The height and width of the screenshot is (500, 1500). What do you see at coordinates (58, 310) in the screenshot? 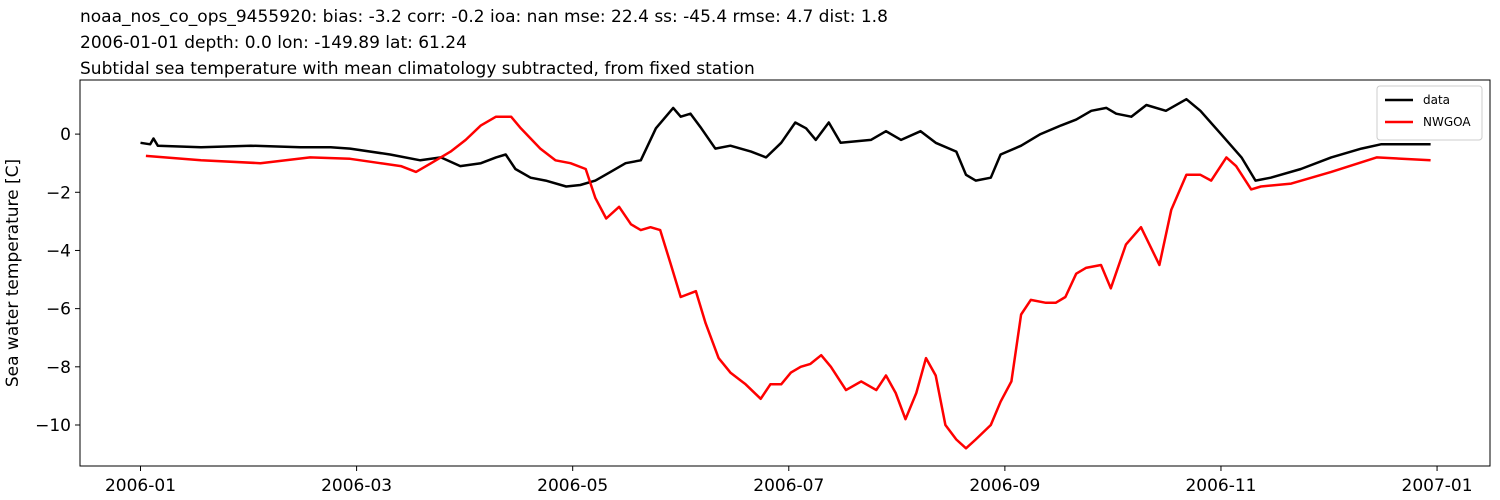
I see `y-tick-label: −6` at bounding box center [58, 310].